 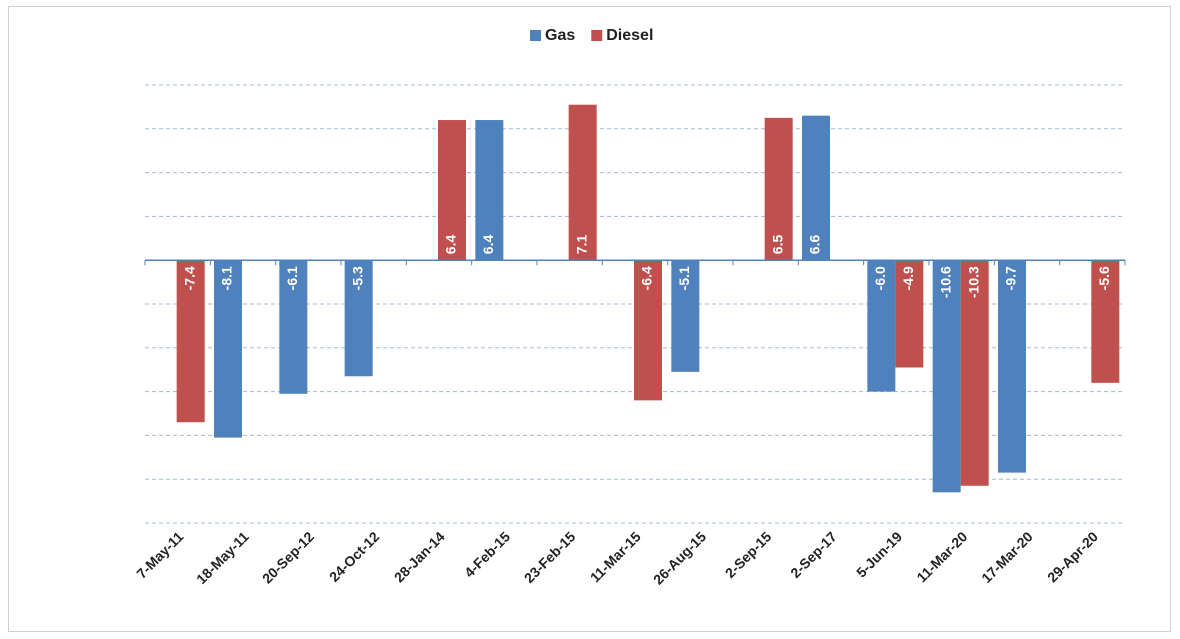 I want to click on data-label: 6.5, so click(x=777, y=245).